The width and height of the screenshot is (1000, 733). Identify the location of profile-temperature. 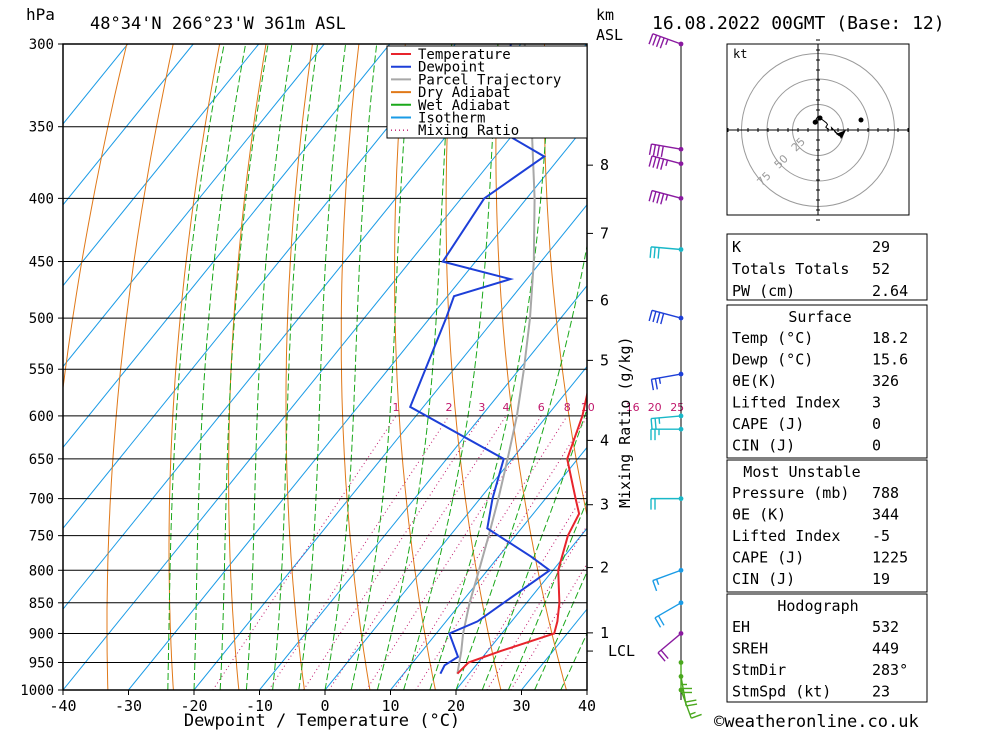
(521, 532).